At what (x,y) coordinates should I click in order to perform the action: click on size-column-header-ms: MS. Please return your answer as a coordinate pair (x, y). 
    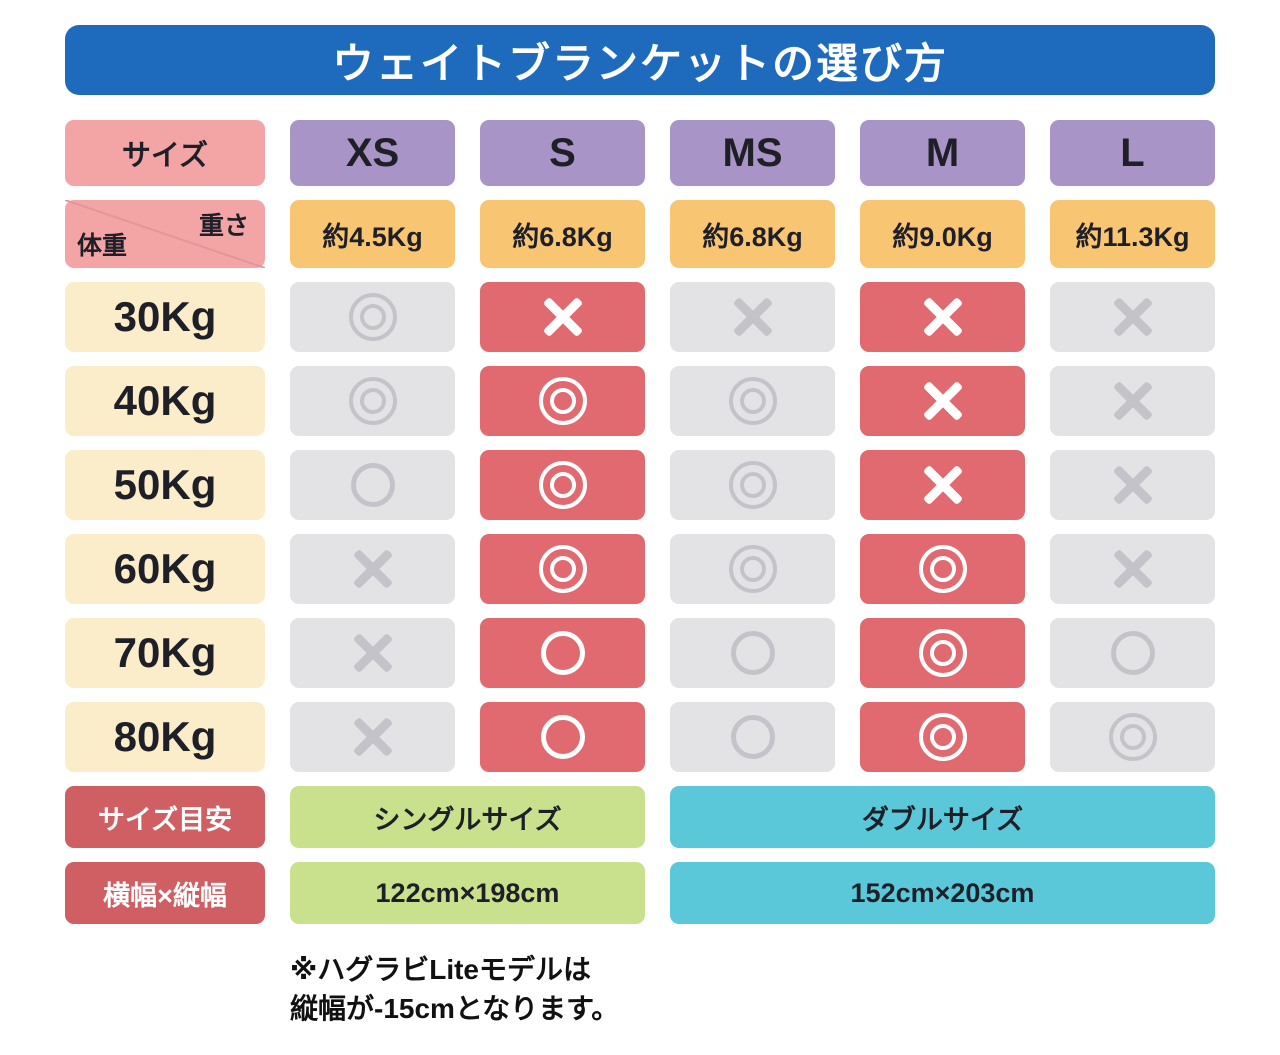
    Looking at the image, I should click on (752, 153).